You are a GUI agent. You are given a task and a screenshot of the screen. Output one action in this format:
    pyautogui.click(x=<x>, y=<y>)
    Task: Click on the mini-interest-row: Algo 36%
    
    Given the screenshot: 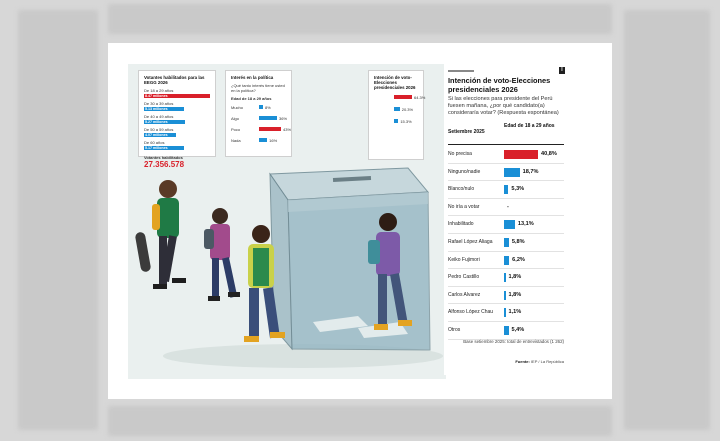 What is the action you would take?
    pyautogui.click(x=259, y=119)
    